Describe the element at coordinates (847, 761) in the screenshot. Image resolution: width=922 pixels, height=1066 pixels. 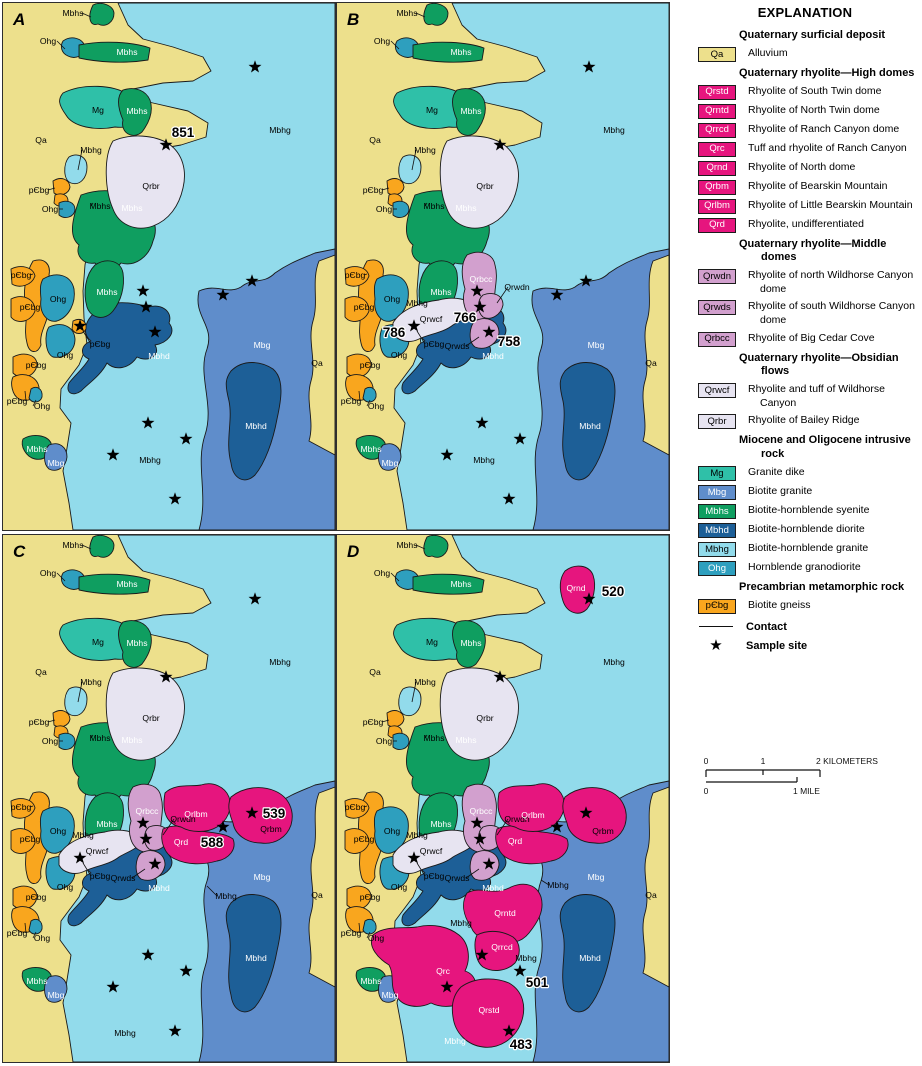
I see `scale-bar-label: 2 KILOMETERS` at that location.